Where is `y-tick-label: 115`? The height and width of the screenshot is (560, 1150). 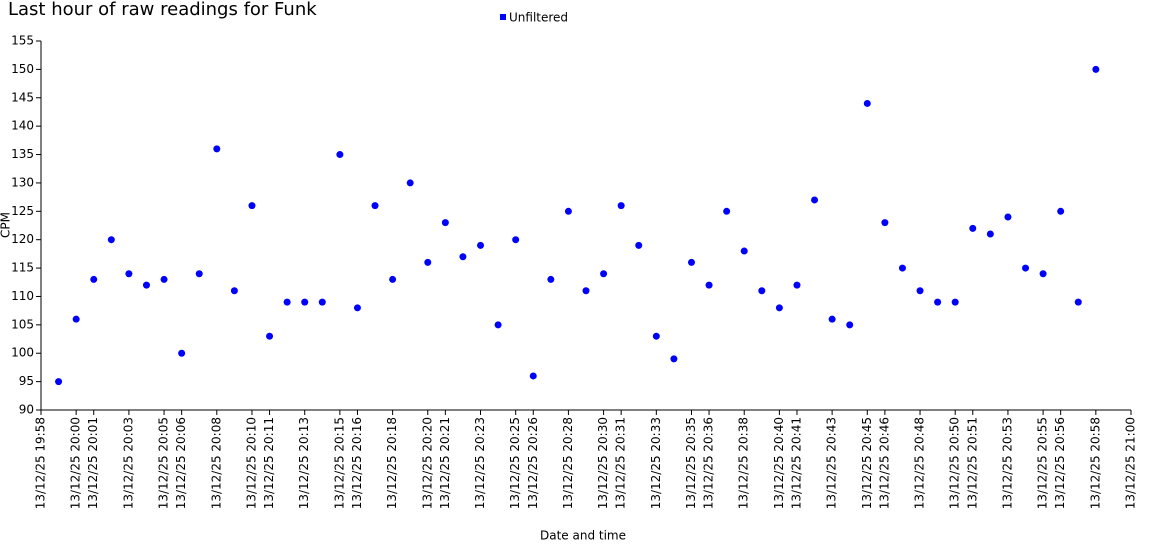 y-tick-label: 115 is located at coordinates (22, 268).